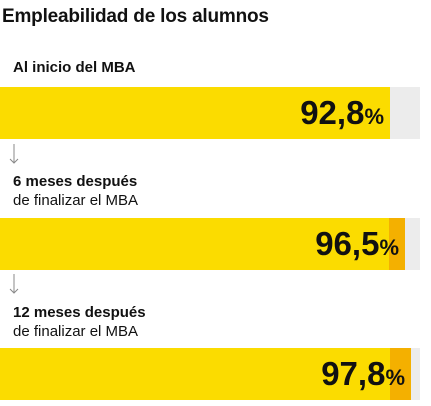 The width and height of the screenshot is (431, 406). I want to click on data-label: 92,8%, so click(342, 115).